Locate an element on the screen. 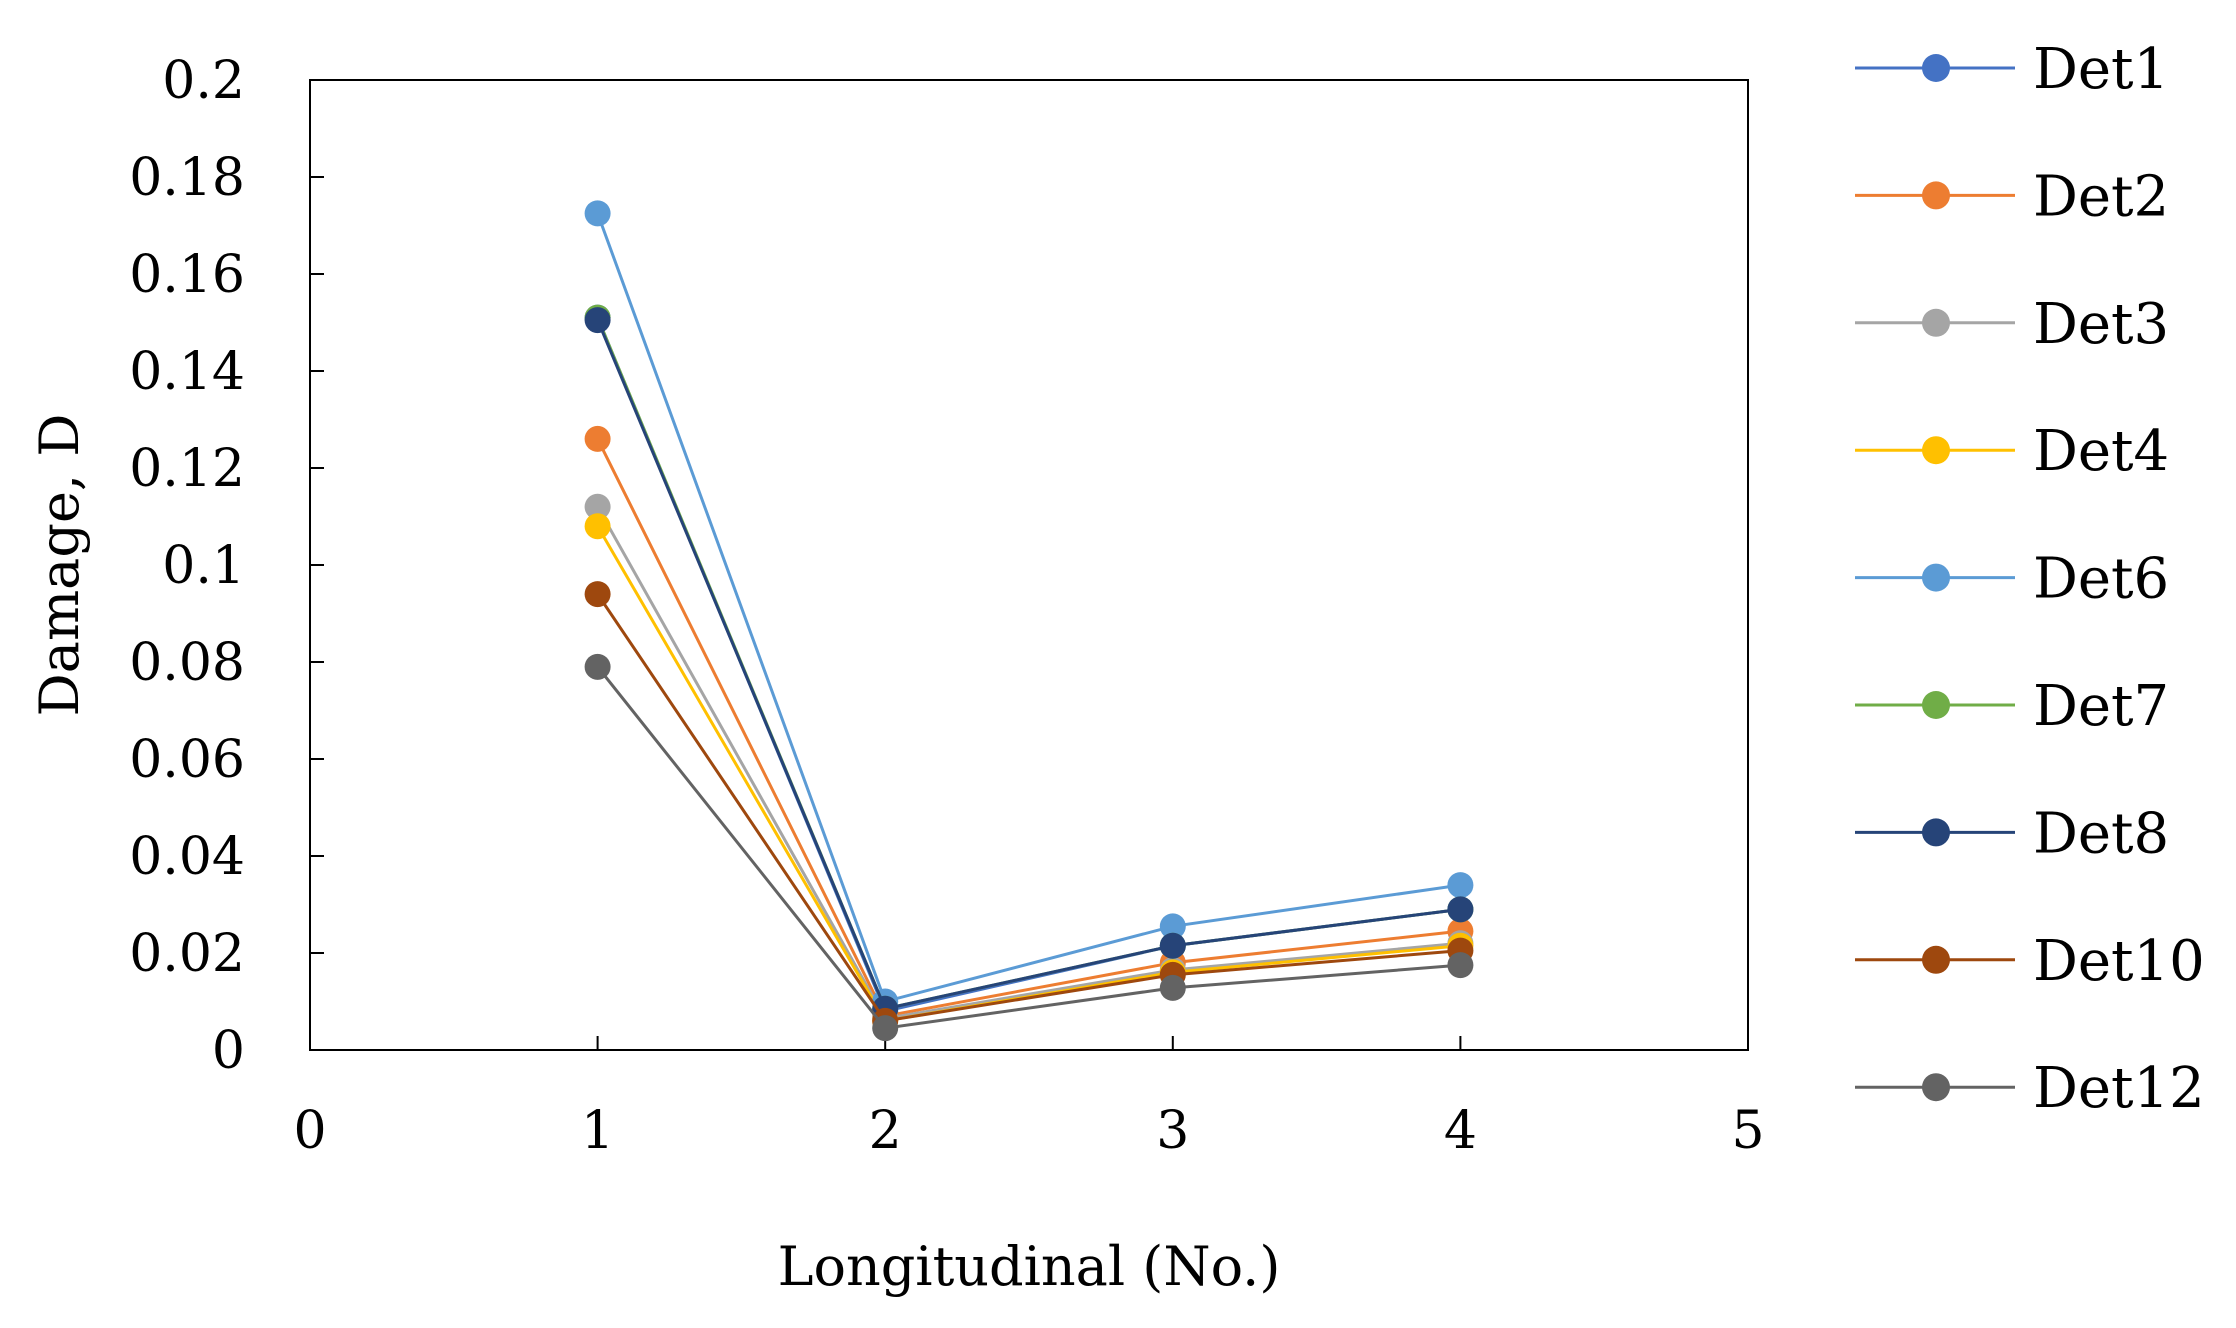  legend-label-det7: Det7 is located at coordinates (2101, 706).